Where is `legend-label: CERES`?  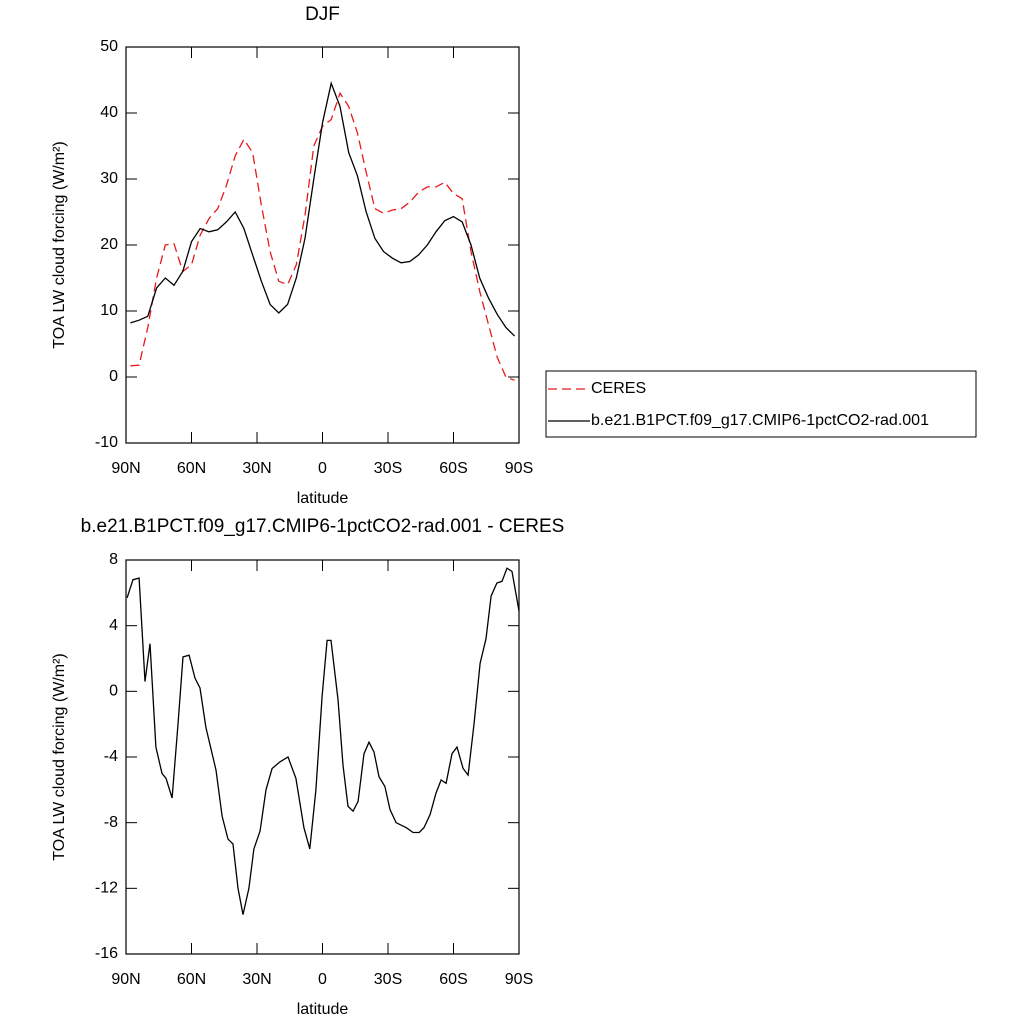
legend-label: CERES is located at coordinates (618, 388).